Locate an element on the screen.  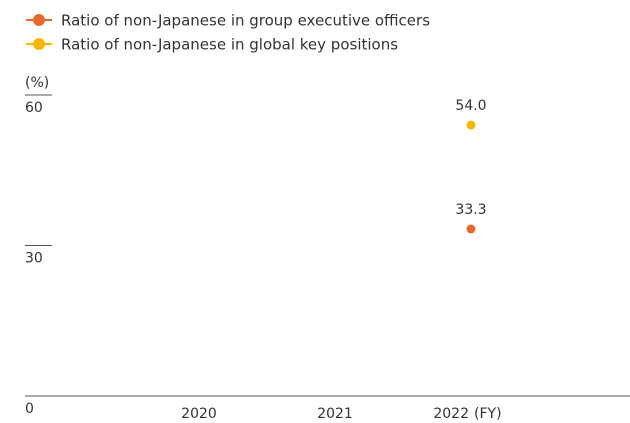
y-tick-label: 0 is located at coordinates (29, 409).